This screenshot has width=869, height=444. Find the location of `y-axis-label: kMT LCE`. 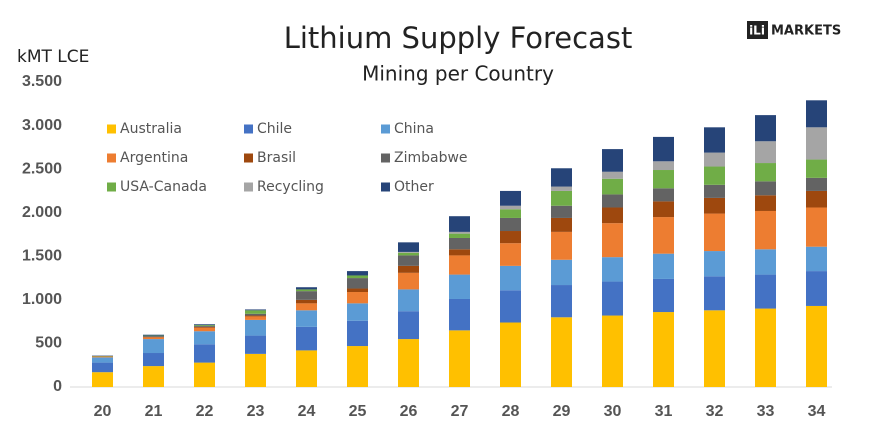

y-axis-label: kMT LCE is located at coordinates (53, 57).